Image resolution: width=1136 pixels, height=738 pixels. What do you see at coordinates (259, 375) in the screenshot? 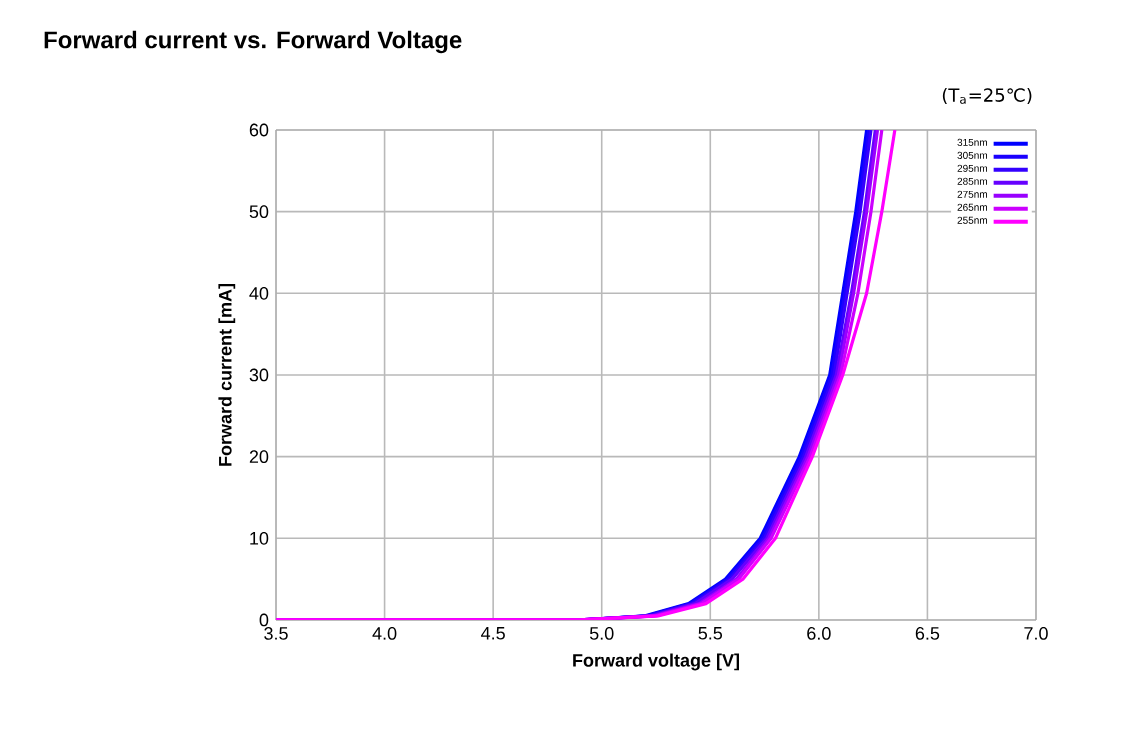
I see `y-tick-label: 30` at bounding box center [259, 375].